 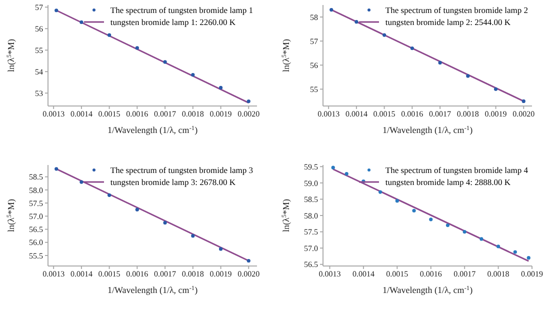 What do you see at coordinates (311, 183) in the screenshot?
I see `y-tick-label: 59.0` at bounding box center [311, 183].